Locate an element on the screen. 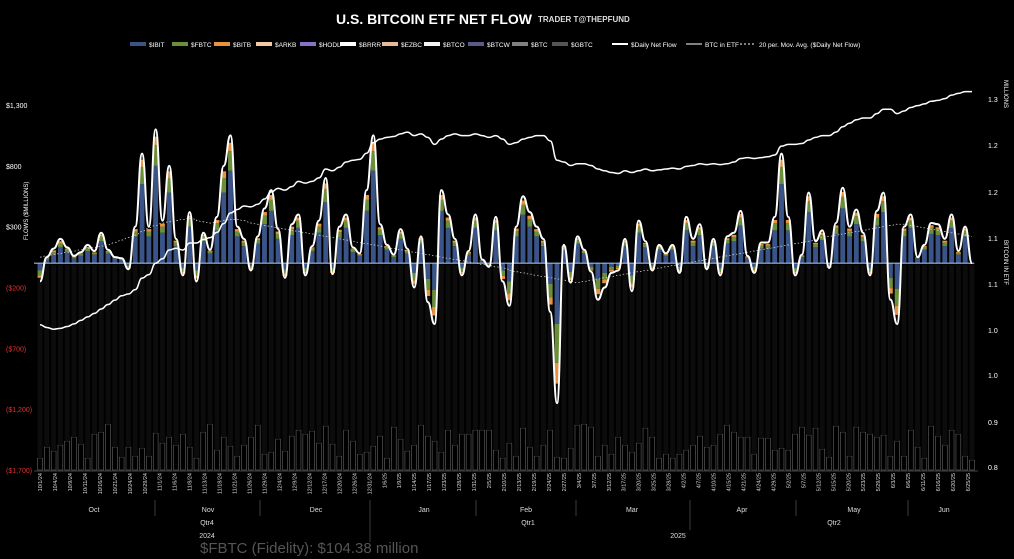 The width and height of the screenshot is (1014, 559). x-tick-label: 6/6/25 is located at coordinates (909, 480).